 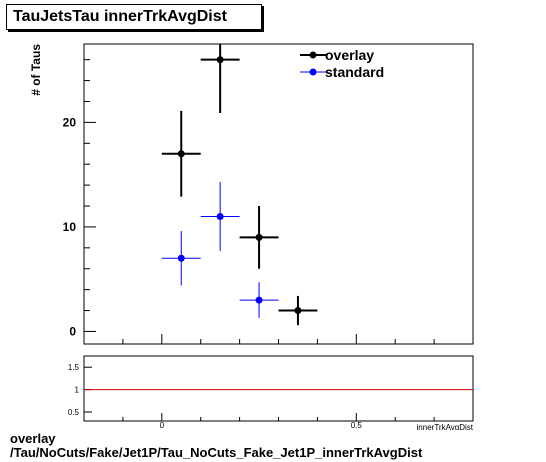 I want to click on title-box: TauJetsTau innerTrkAvgDist, so click(x=134, y=17).